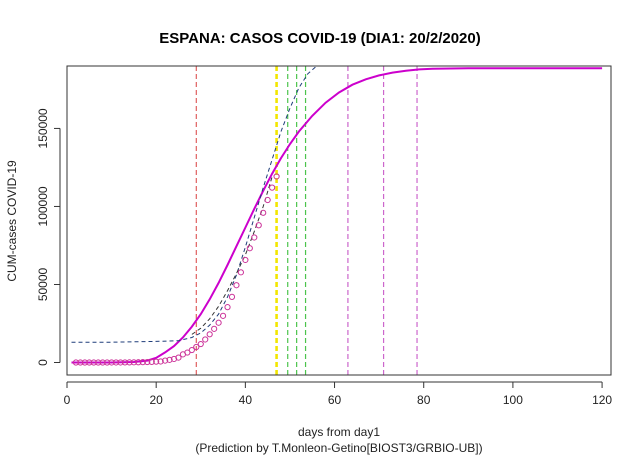 The image size is (640, 458). I want to click on x-tick-label: 40, so click(246, 400).